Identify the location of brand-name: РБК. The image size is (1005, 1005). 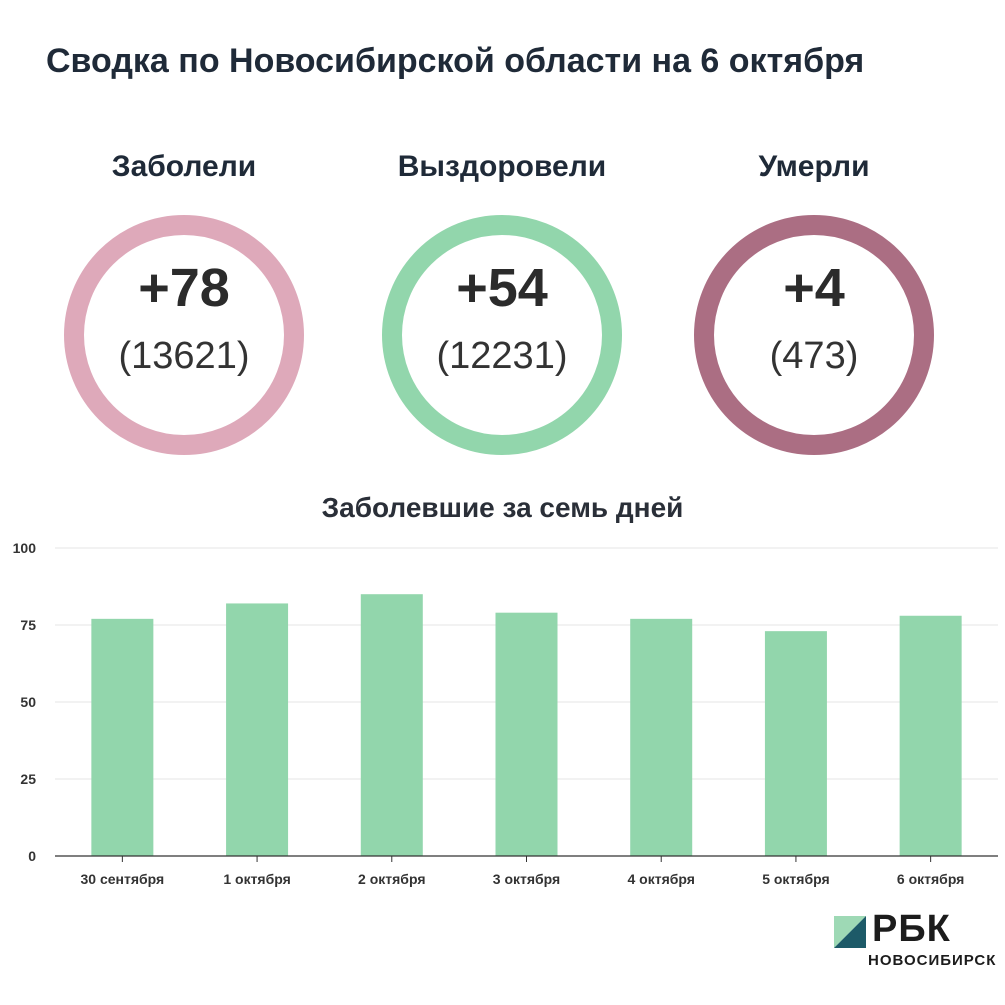
(911, 929).